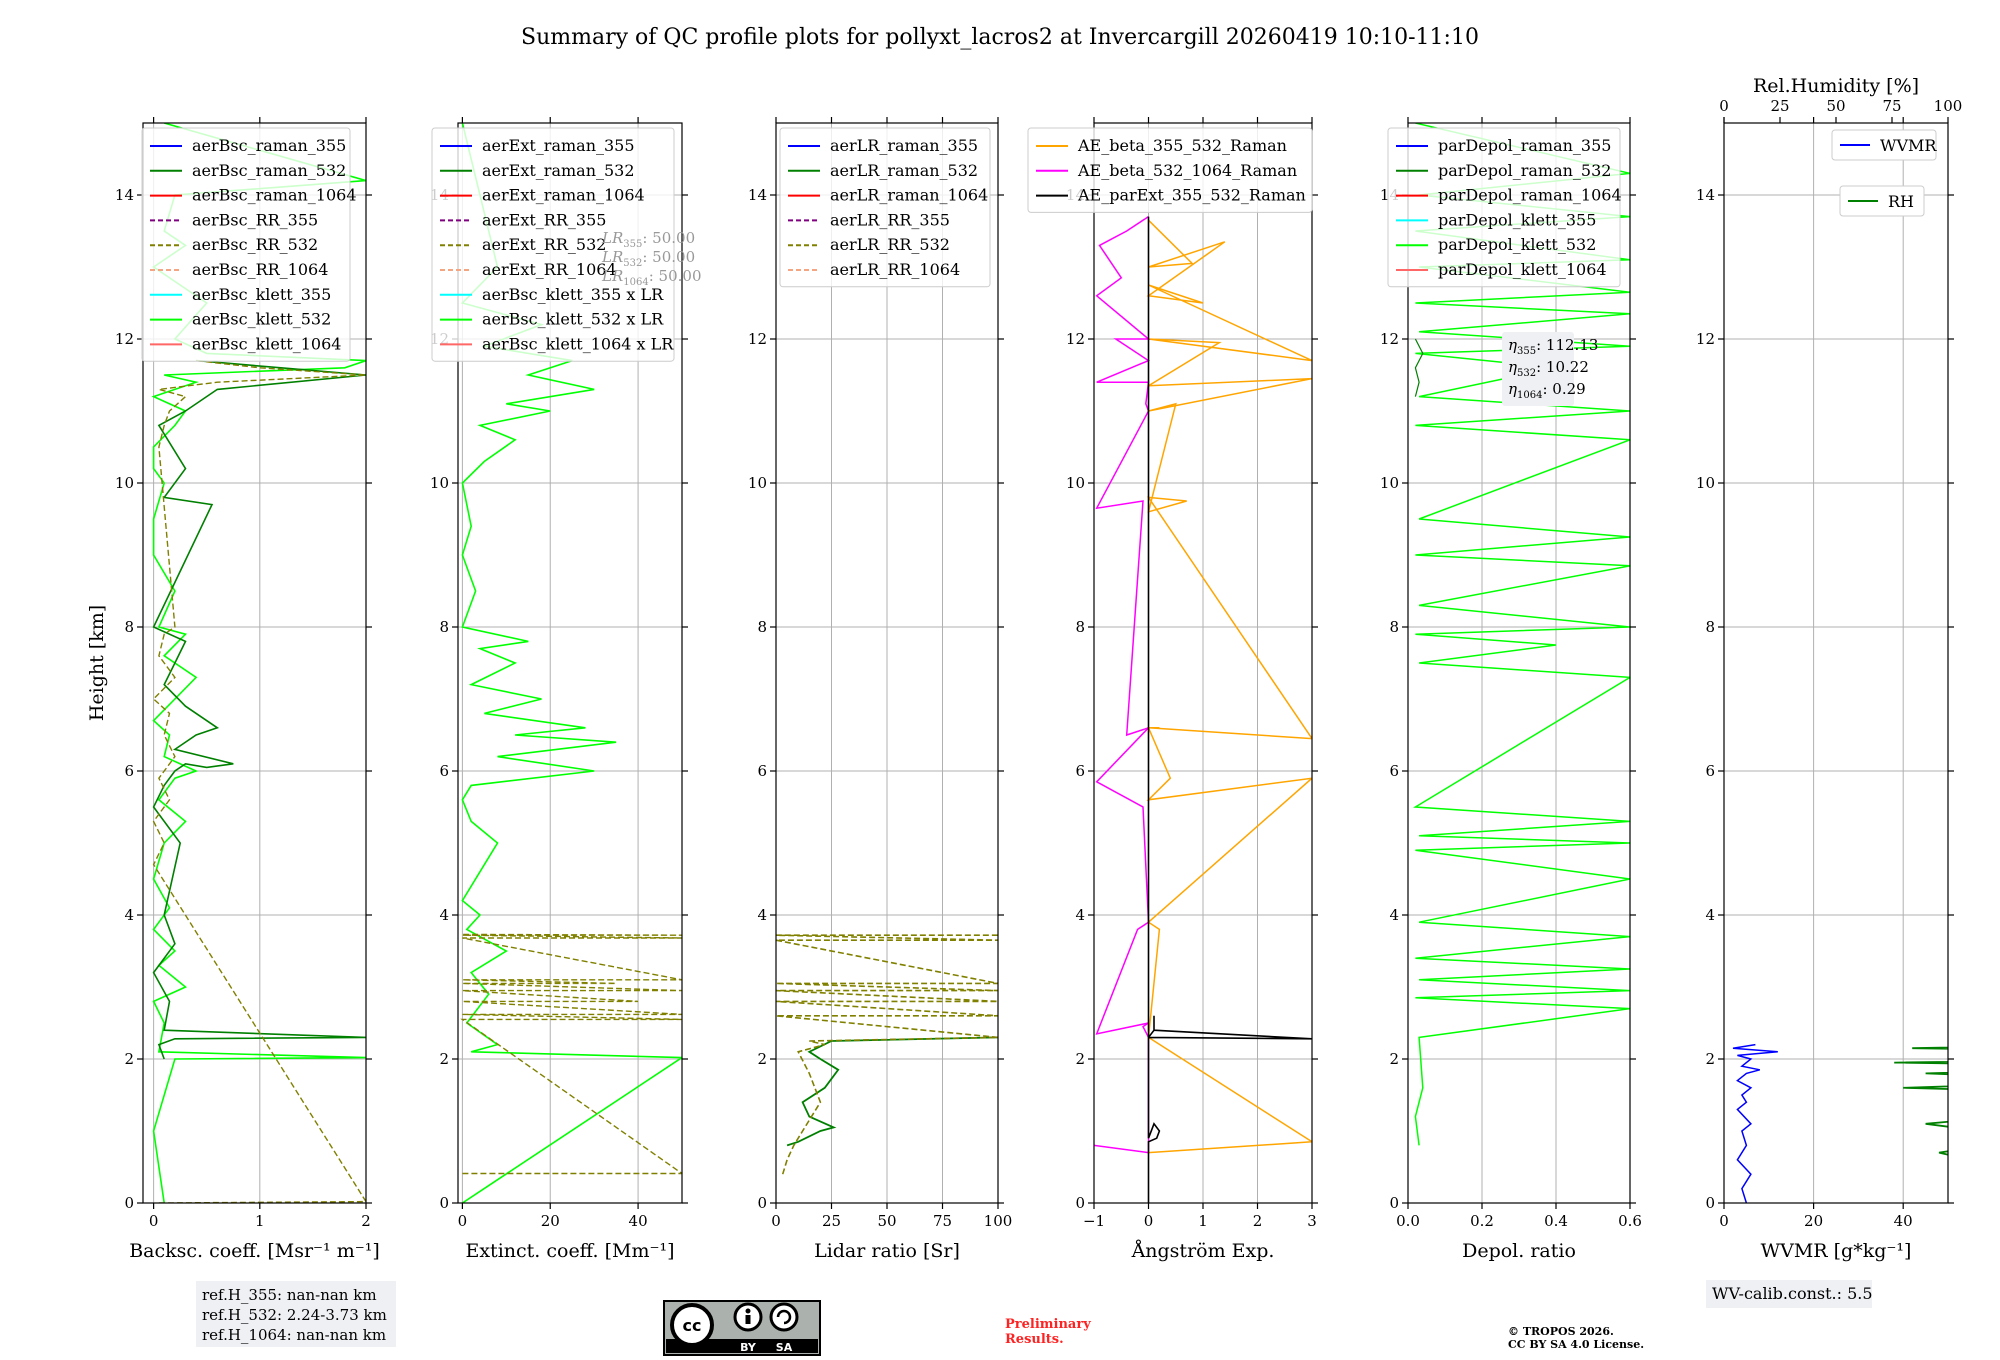  What do you see at coordinates (1921, 1101) in the screenshot?
I see `series-RH` at bounding box center [1921, 1101].